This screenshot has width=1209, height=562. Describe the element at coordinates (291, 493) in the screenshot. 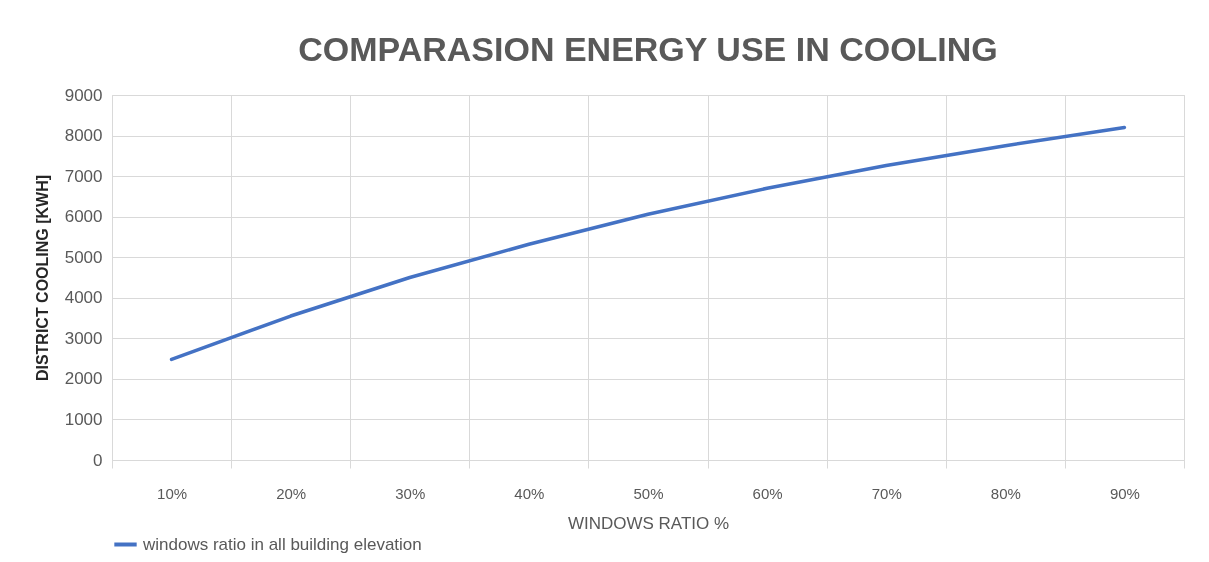

I see `x-tick-label: 20%` at that location.